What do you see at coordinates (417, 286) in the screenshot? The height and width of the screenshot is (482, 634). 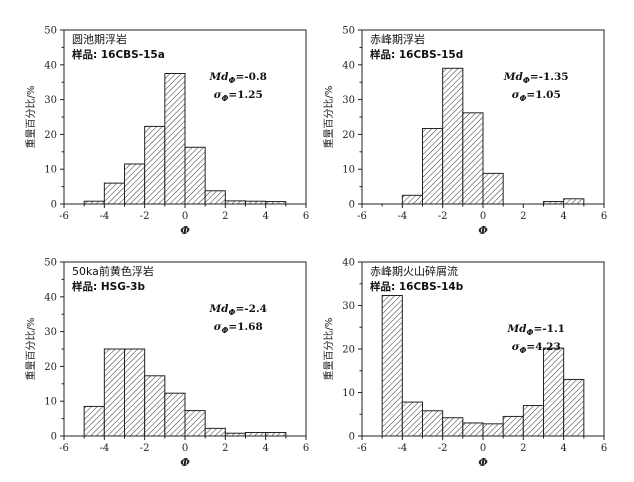 I see `sample-label: 样品: 16CBS-14b` at bounding box center [417, 286].